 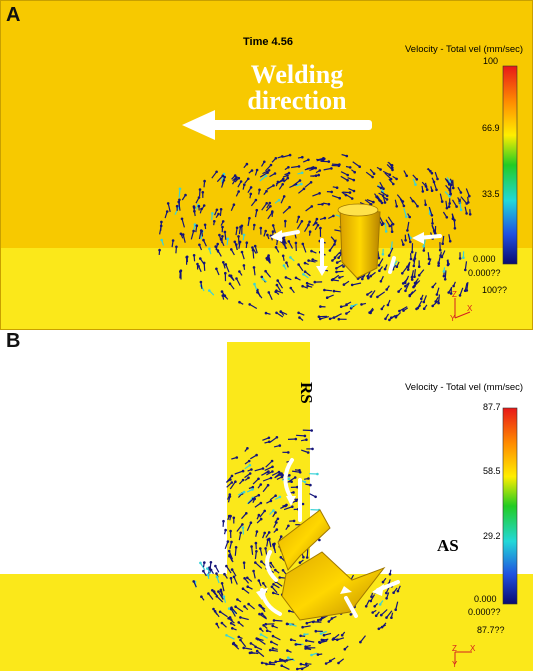 What do you see at coordinates (485, 599) in the screenshot?
I see `legend-tick-min: 0.000` at bounding box center [485, 599].